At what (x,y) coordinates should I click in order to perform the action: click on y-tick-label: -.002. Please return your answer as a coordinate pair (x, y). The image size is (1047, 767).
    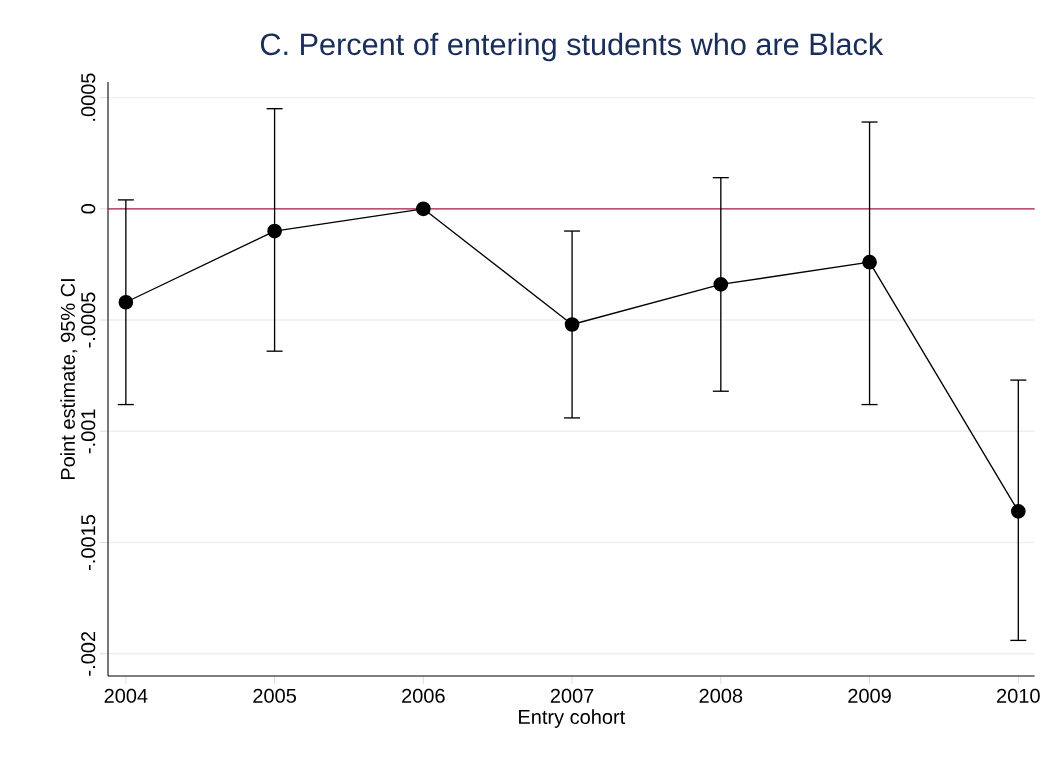
    Looking at the image, I should click on (88, 653).